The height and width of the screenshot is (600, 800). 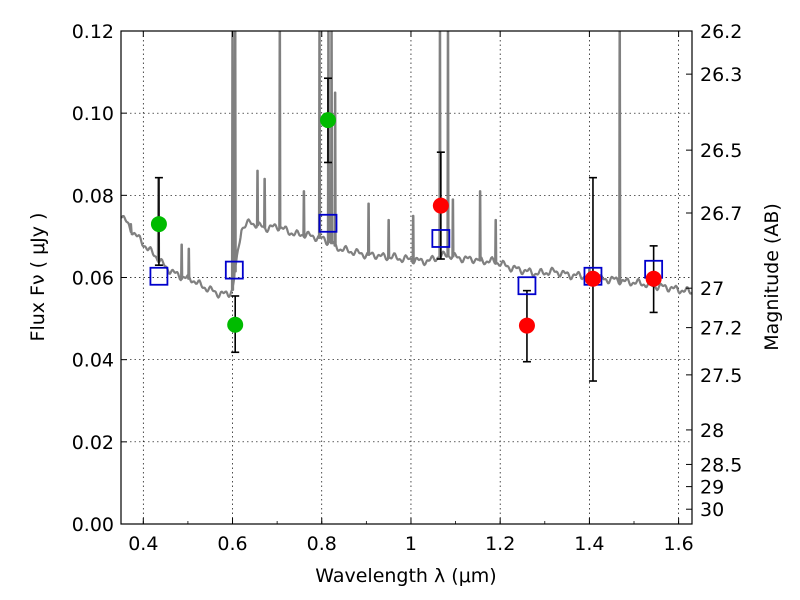 What do you see at coordinates (721, 151) in the screenshot?
I see `right-tick-label: 26.5` at bounding box center [721, 151].